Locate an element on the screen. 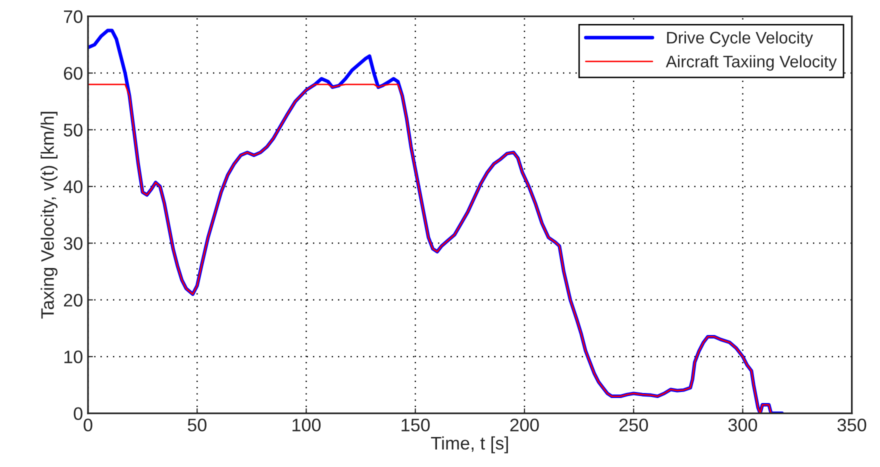 The width and height of the screenshot is (880, 467). x-tick-label: 150 is located at coordinates (416, 425).